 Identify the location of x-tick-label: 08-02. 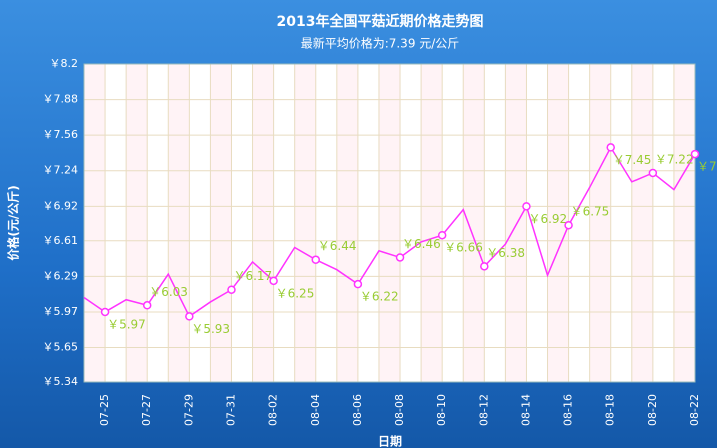
(273, 410).